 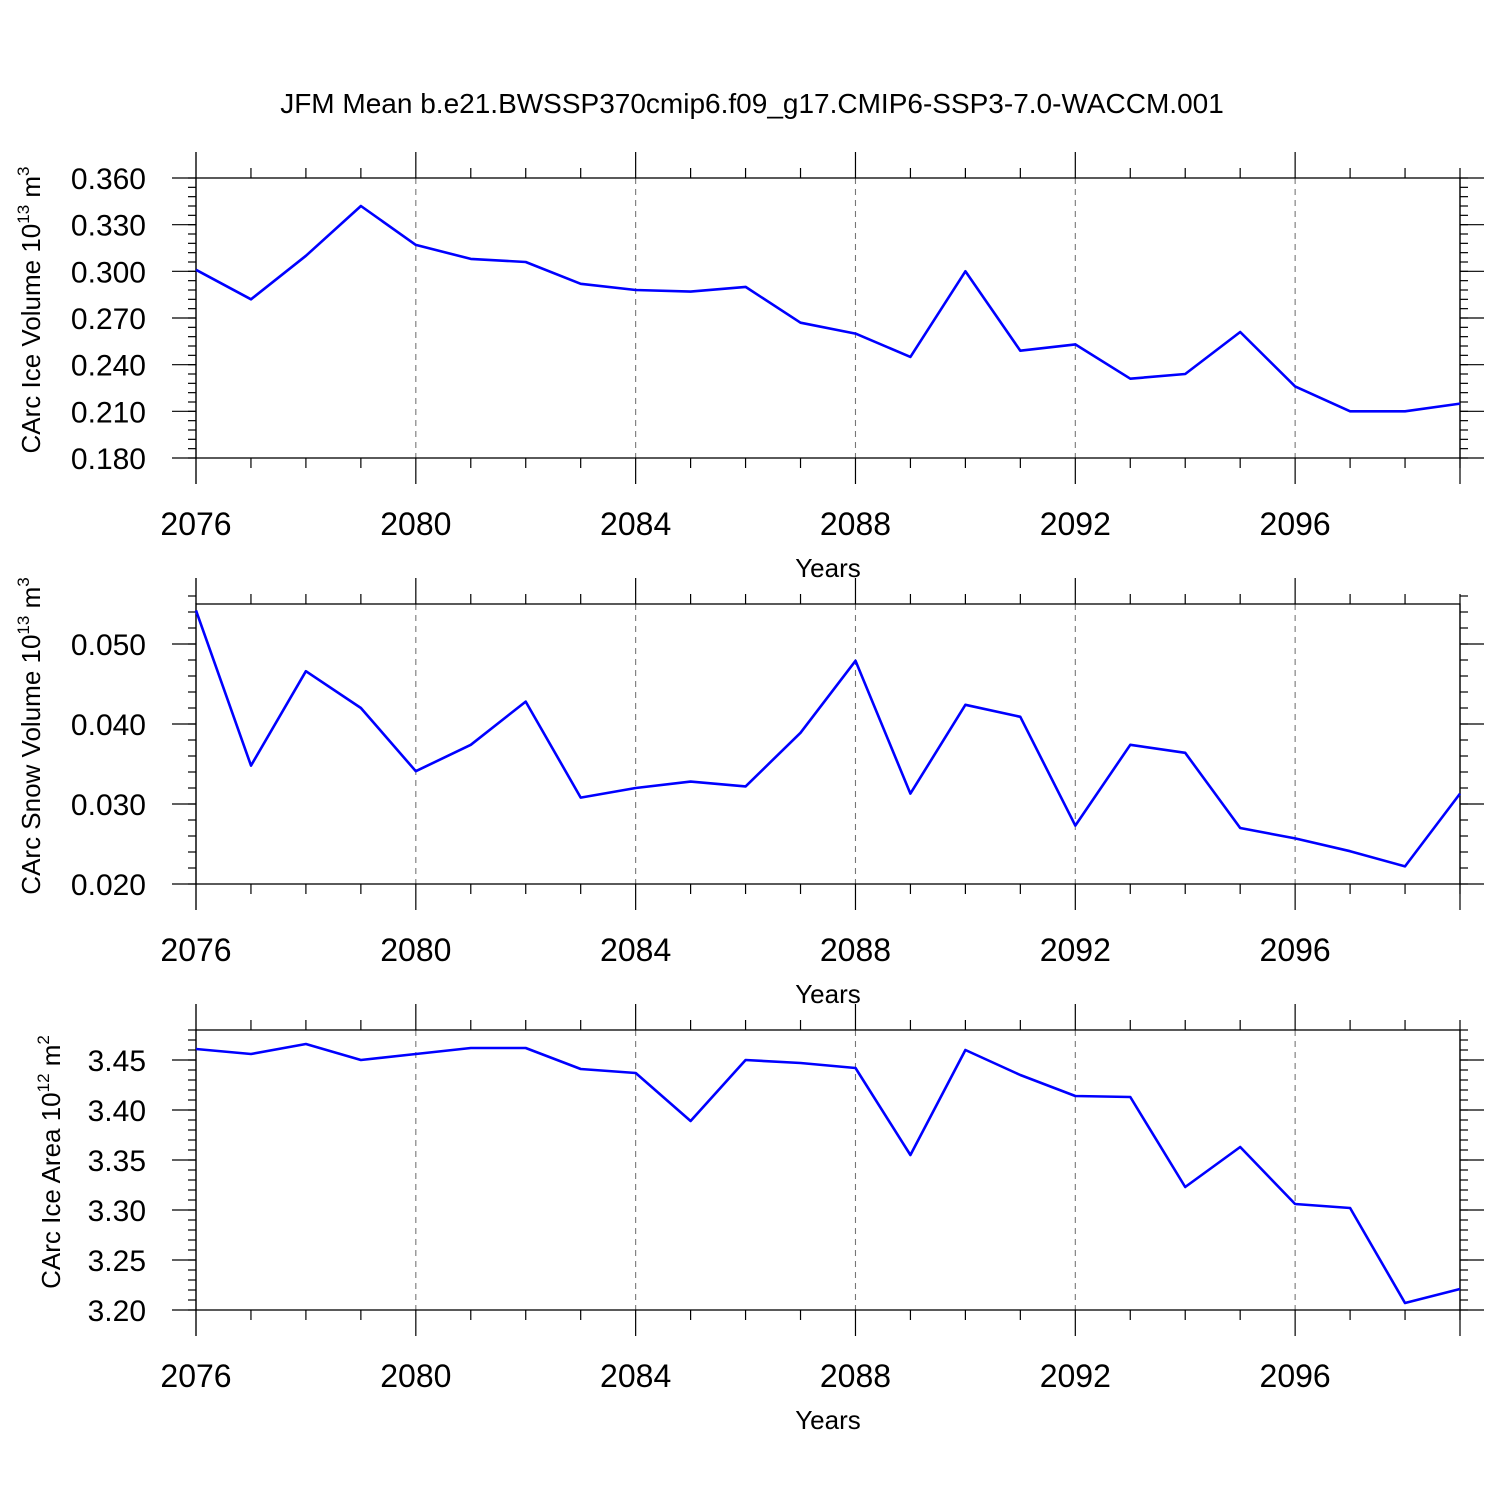 I want to click on y-tick-label: 0.270, so click(x=108, y=319).